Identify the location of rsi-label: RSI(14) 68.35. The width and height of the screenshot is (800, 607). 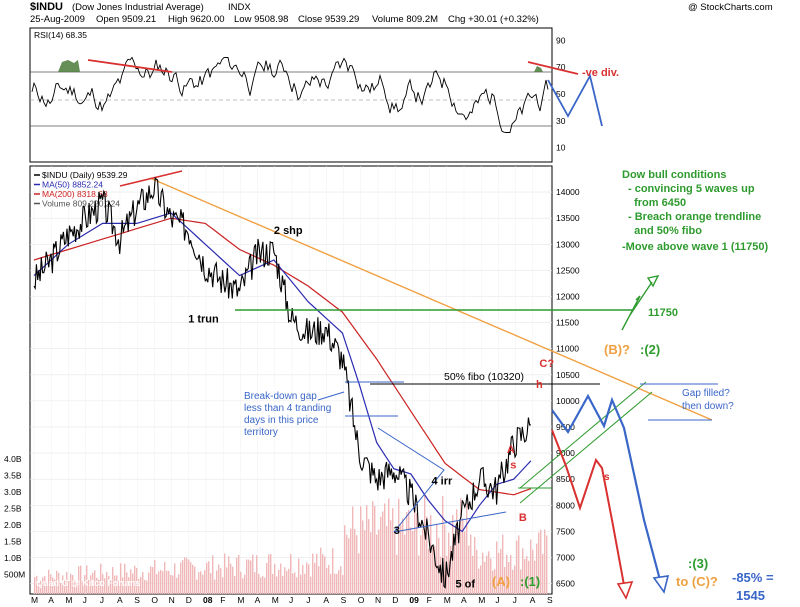
(60, 35).